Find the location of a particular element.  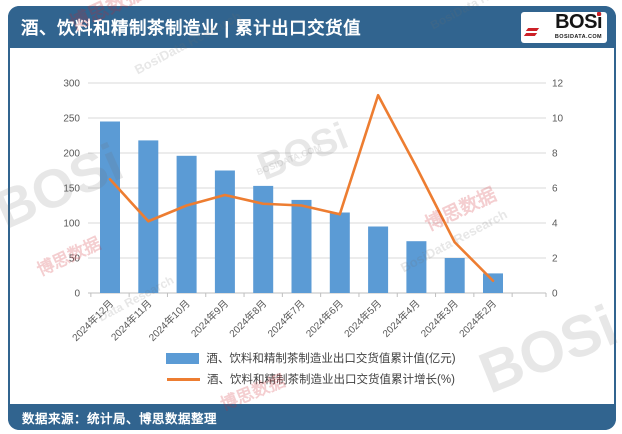

logo-text-i: i is located at coordinates (599, 22).